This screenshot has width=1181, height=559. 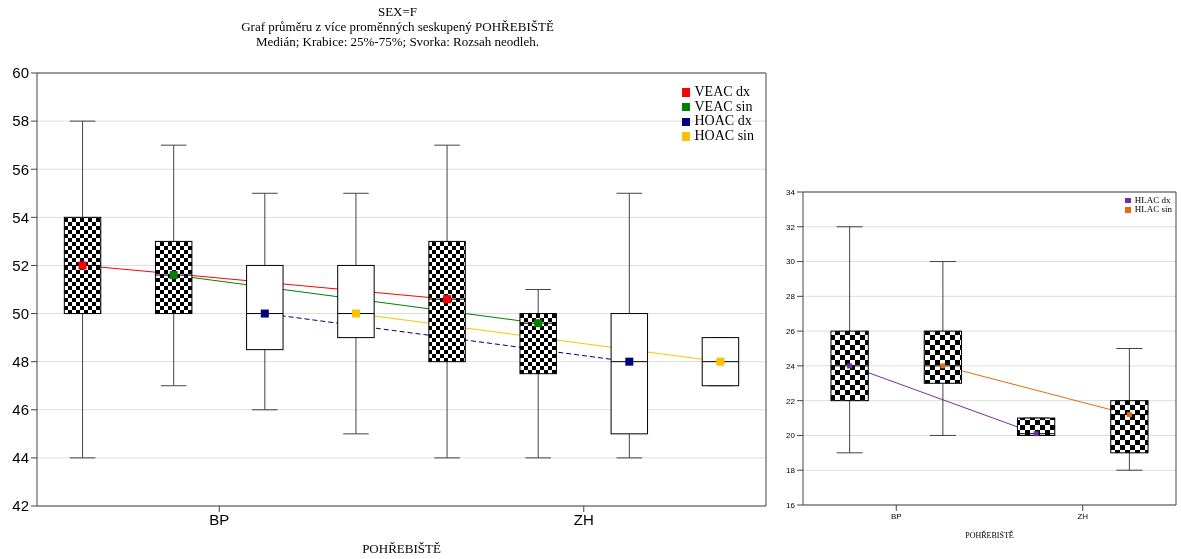 What do you see at coordinates (397, 11) in the screenshot?
I see `chart-title: SEX=F` at bounding box center [397, 11].